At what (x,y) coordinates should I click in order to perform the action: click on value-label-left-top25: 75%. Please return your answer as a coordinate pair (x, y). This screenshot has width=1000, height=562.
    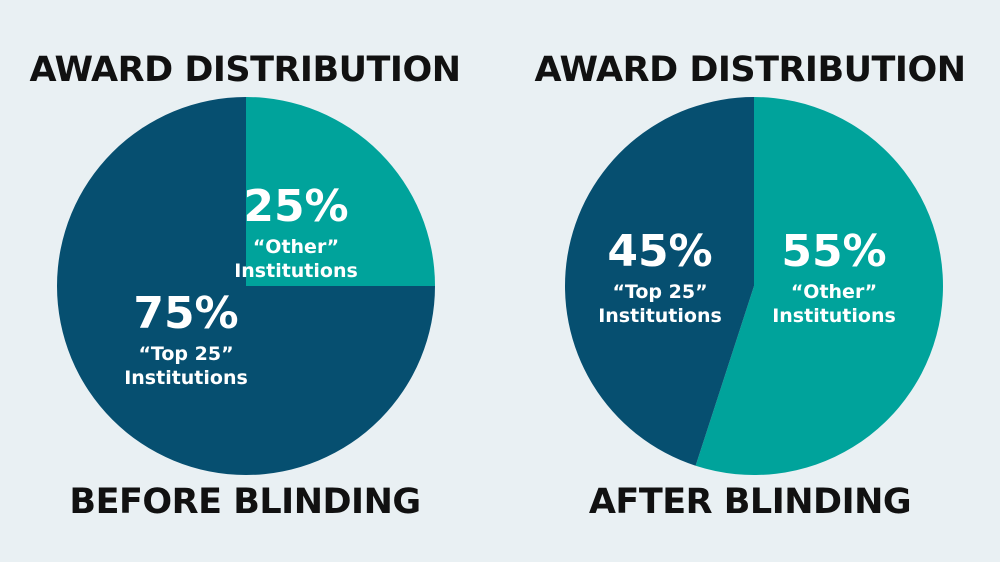
    Looking at the image, I should click on (185, 313).